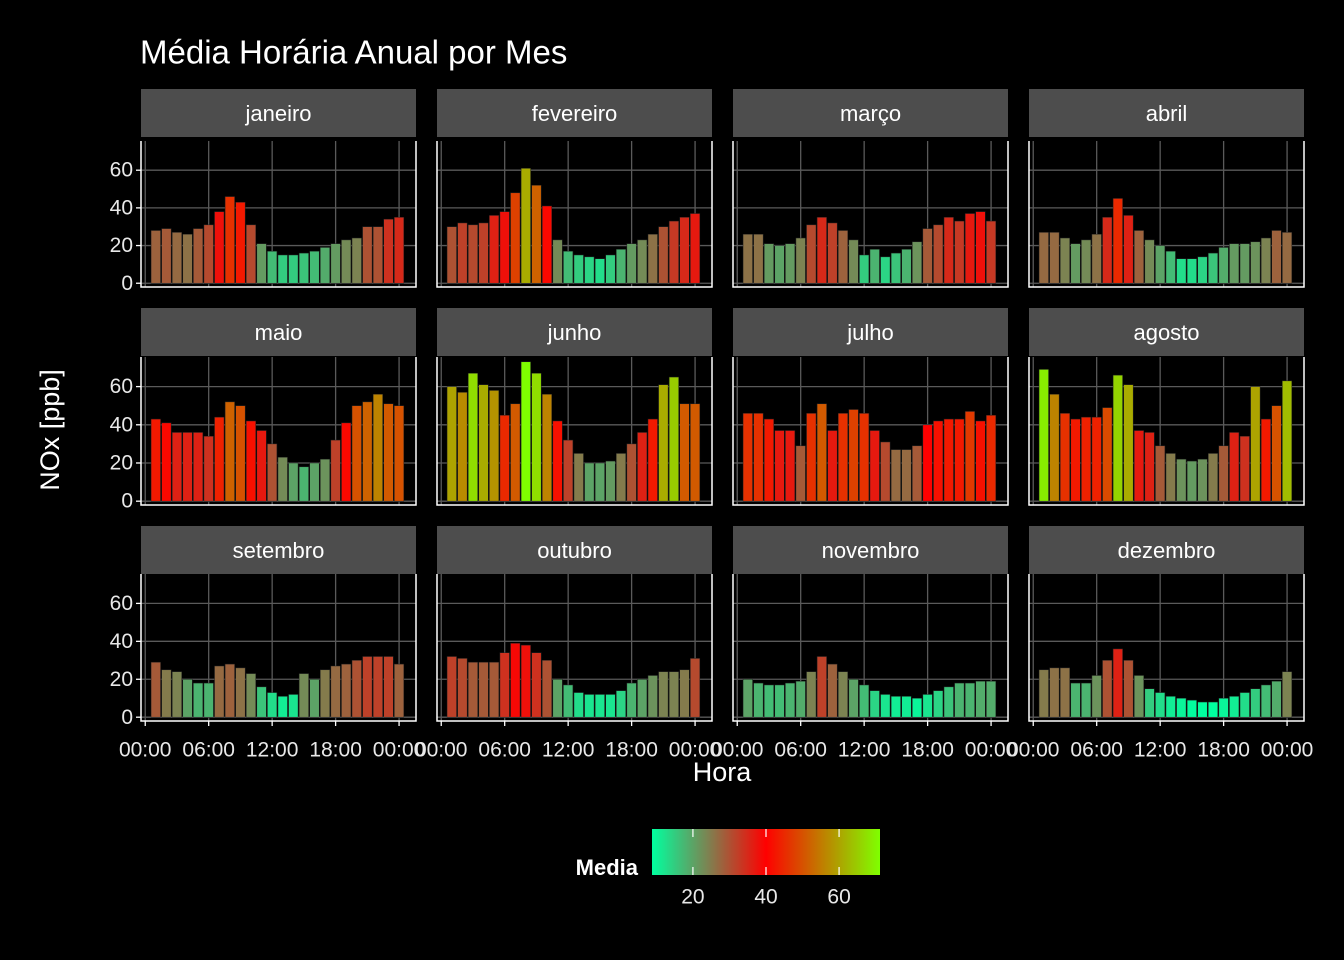  Describe the element at coordinates (121, 603) in the screenshot. I see `y-tick-label: 60` at that location.